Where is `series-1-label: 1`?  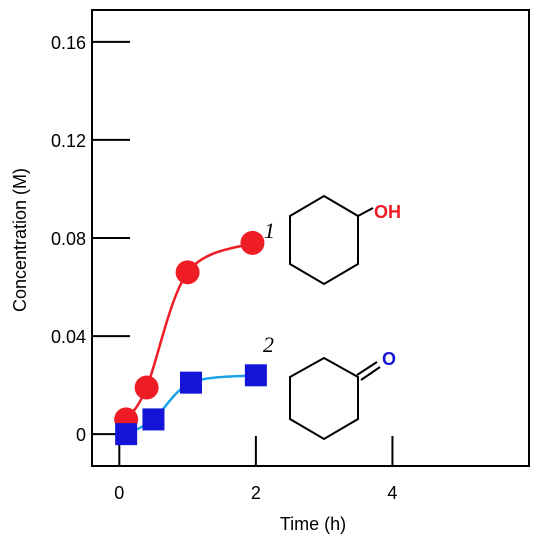
series-1-label: 1 is located at coordinates (269, 230).